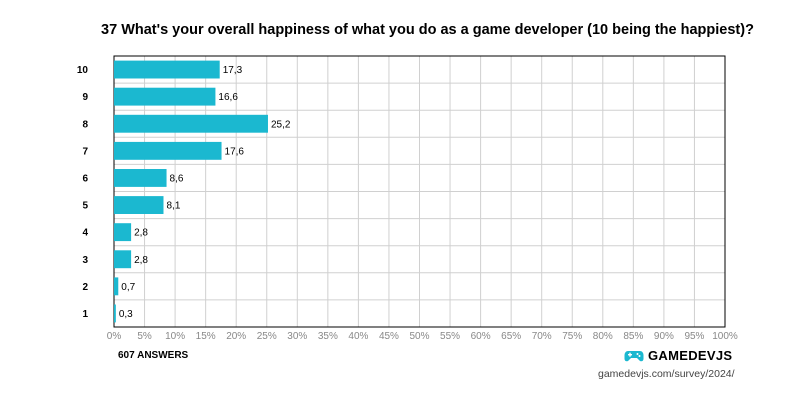 This screenshot has height=413, width=800. What do you see at coordinates (85, 287) in the screenshot?
I see `category-label: 2` at bounding box center [85, 287].